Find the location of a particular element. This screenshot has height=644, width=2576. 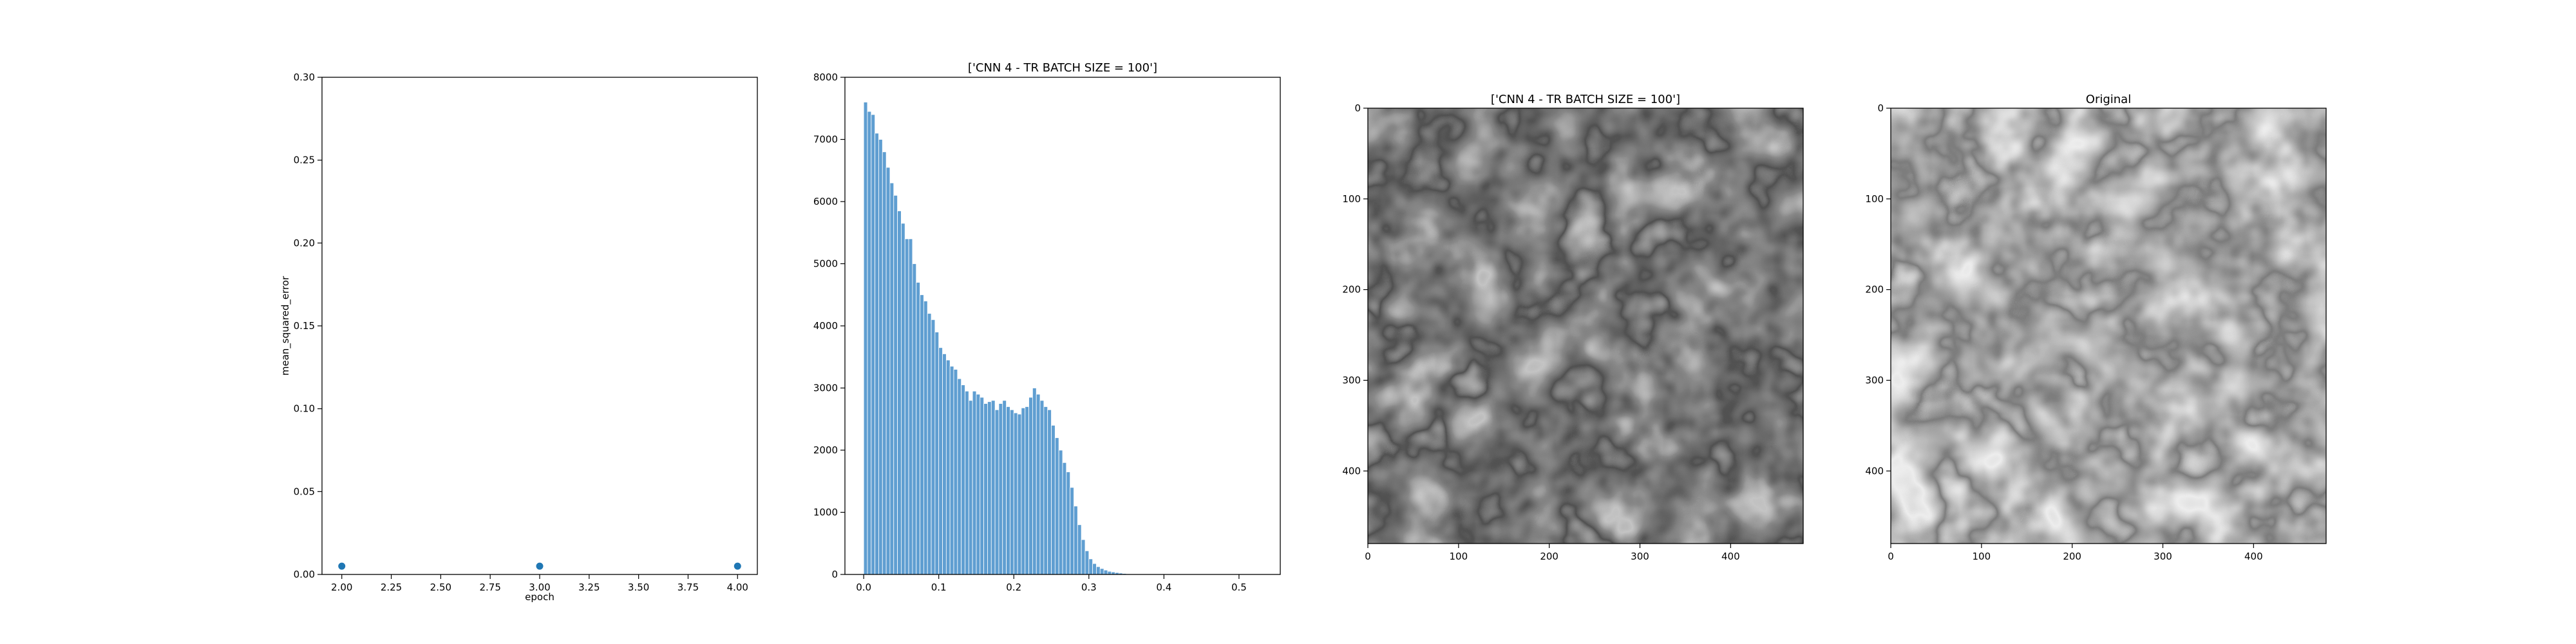

histogram-y-tick-label: 7000 is located at coordinates (825, 140).